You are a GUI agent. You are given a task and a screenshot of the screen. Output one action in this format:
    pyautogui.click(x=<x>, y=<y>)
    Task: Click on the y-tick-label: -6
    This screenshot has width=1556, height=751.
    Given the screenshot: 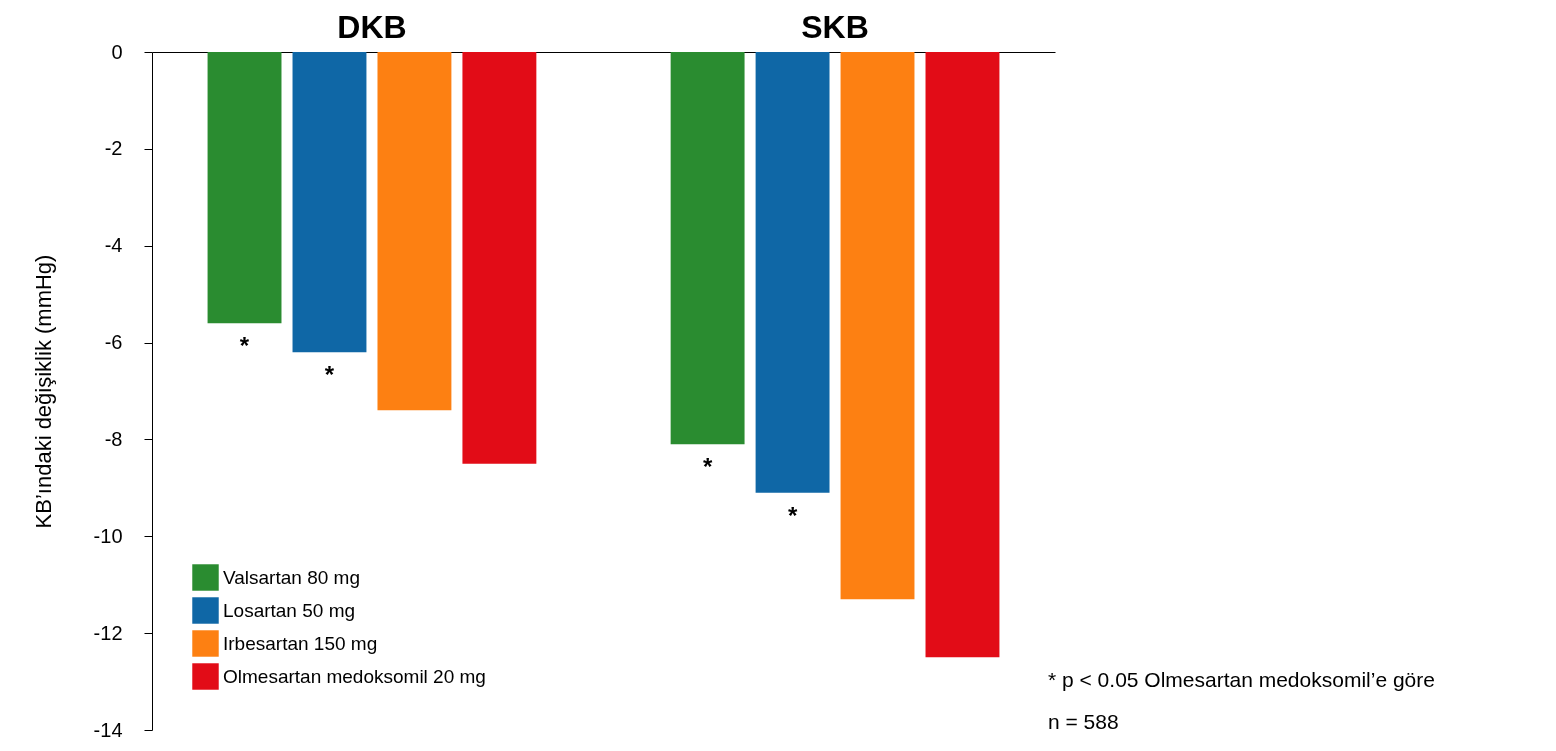 What is the action you would take?
    pyautogui.click(x=113, y=342)
    